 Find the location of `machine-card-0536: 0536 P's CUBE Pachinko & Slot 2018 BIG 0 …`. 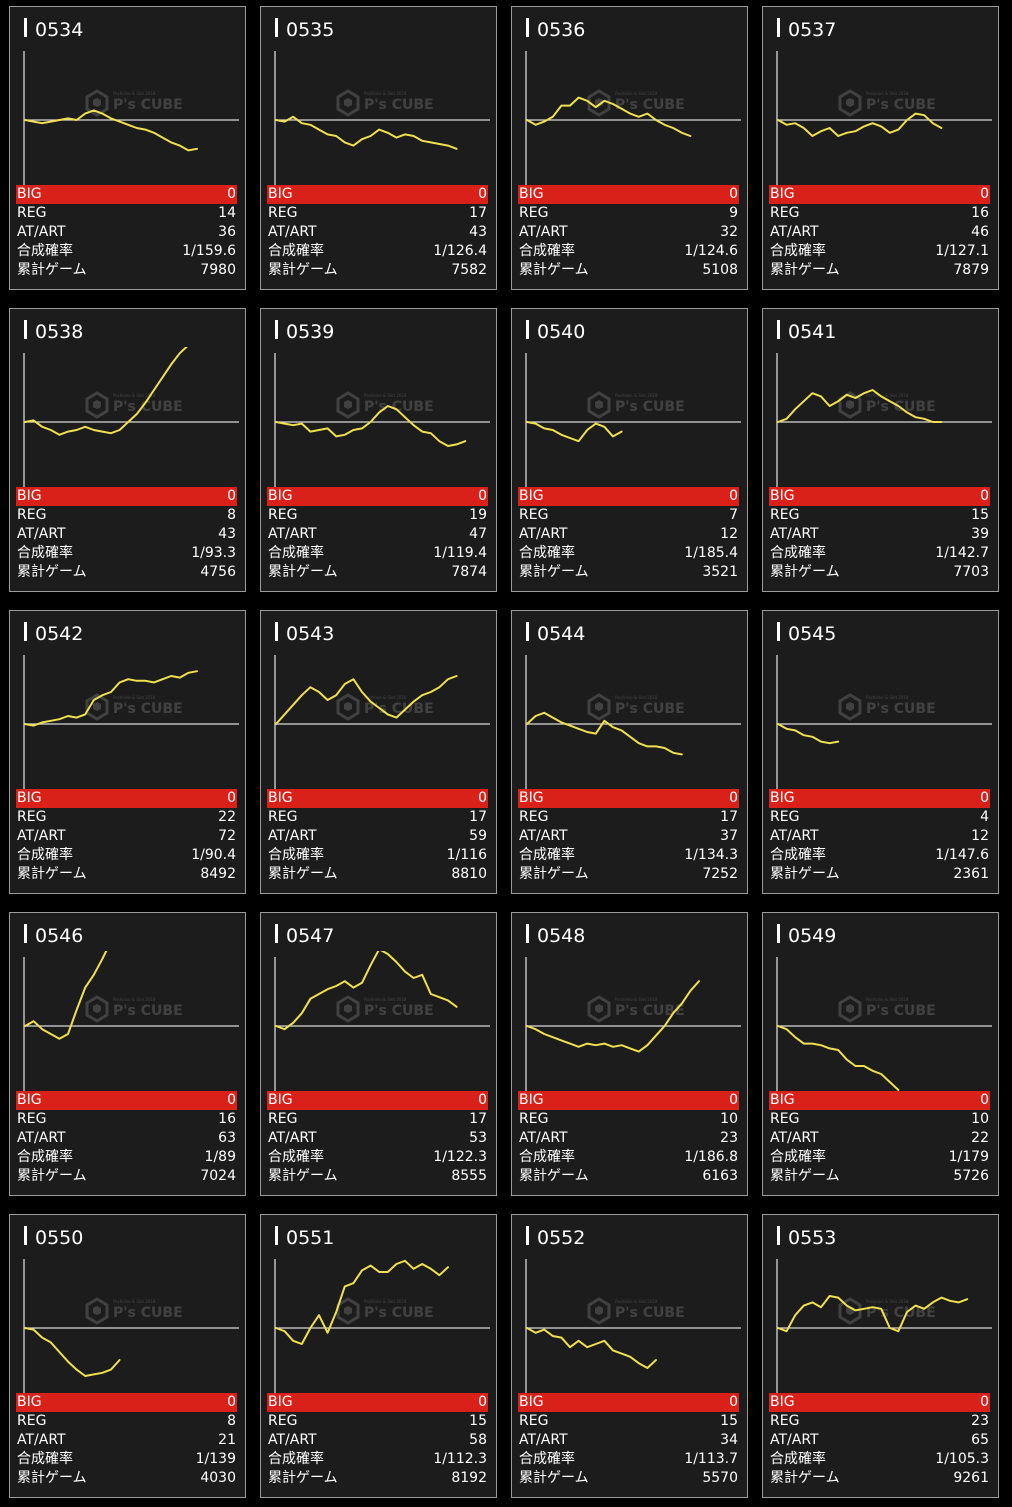

machine-card-0536: 0536 P's CUBE Pachinko & Slot 2018 BIG 0 … is located at coordinates (629, 148).